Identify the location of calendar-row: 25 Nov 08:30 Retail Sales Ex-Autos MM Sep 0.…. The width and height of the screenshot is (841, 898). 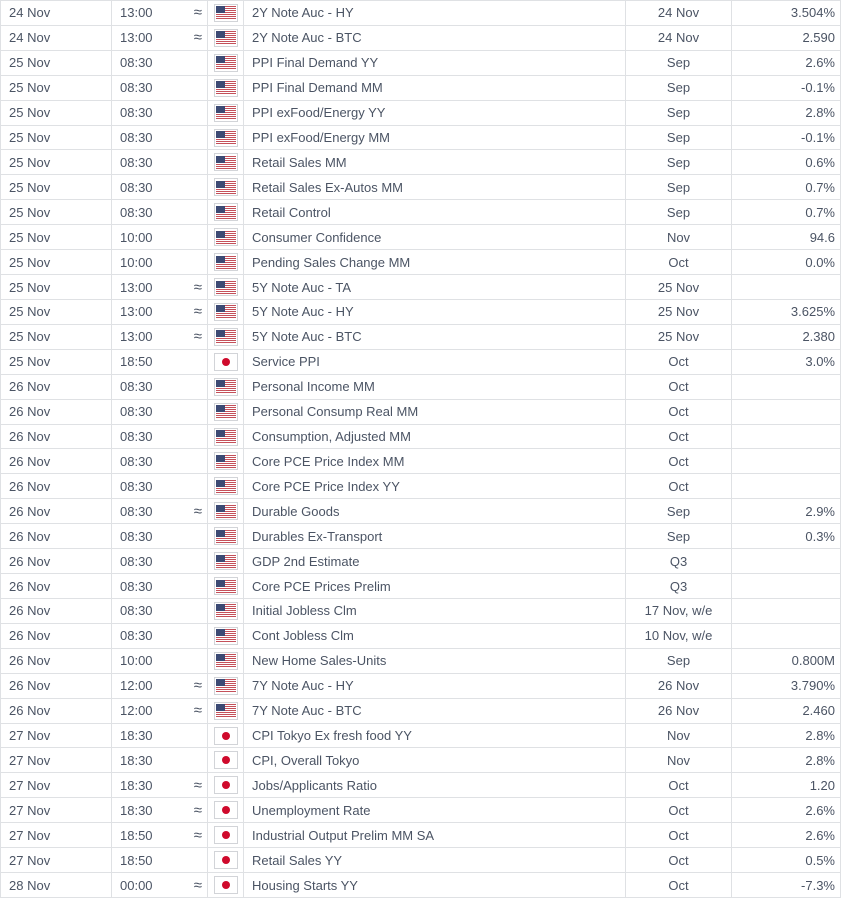
(420, 188).